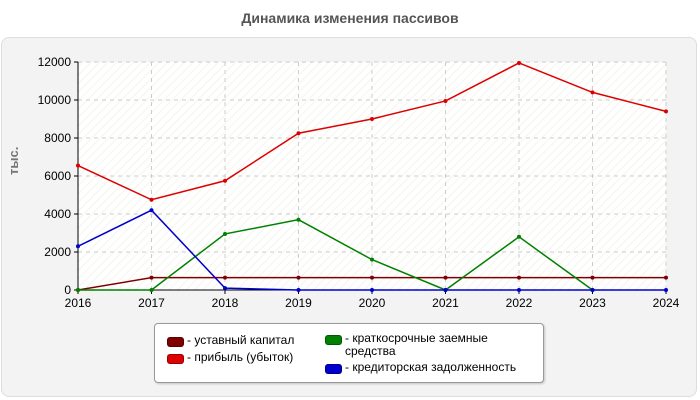 The width and height of the screenshot is (700, 400). I want to click on legend-item-ustavnyy-kapital: - уставный капитал, so click(242, 340).